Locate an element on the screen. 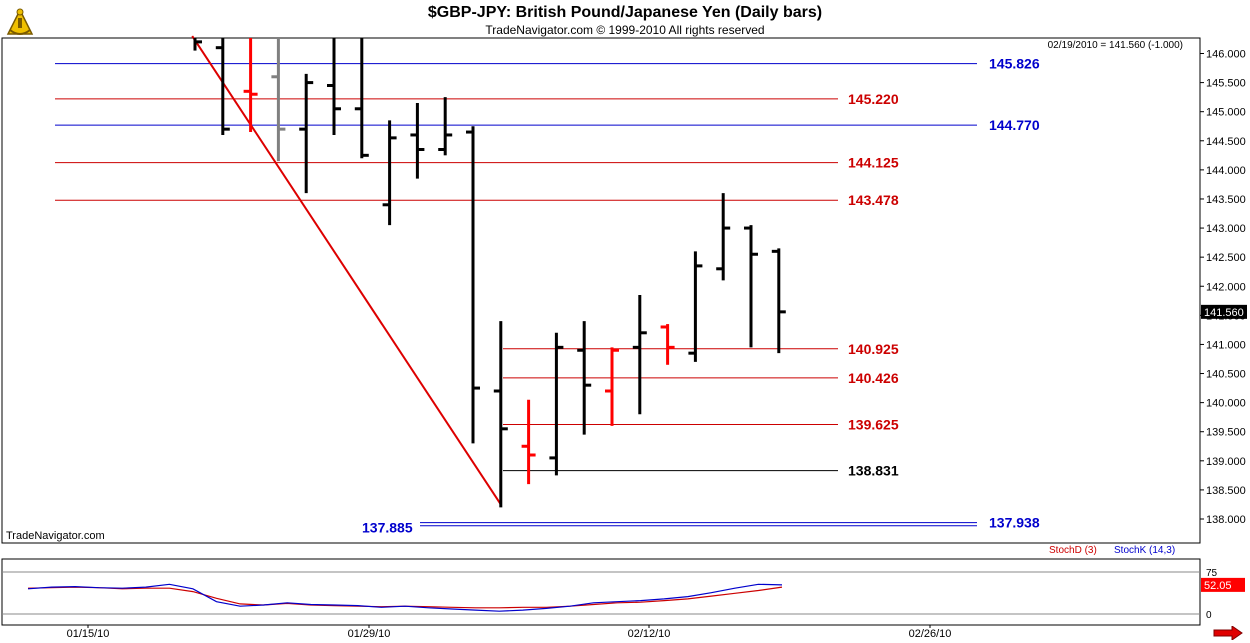 The image size is (1250, 643). stoch-y-tick-label: 0 is located at coordinates (1209, 615).